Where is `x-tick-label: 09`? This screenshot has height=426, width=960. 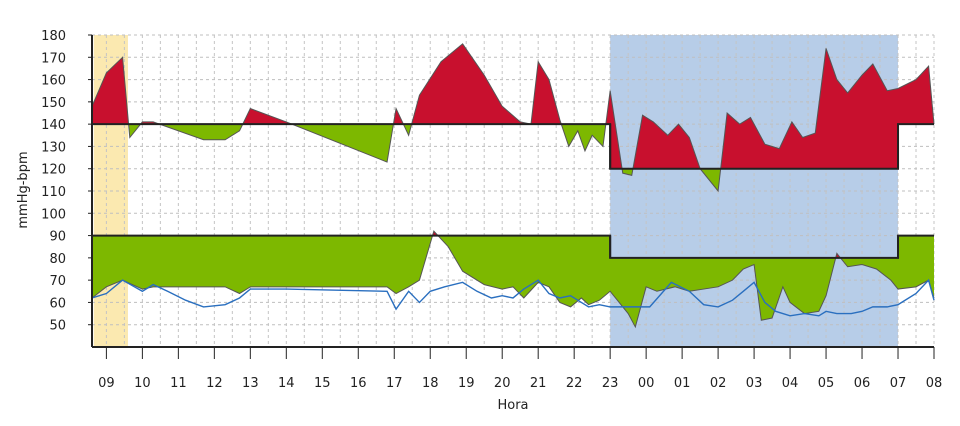 x-tick-label: 09 is located at coordinates (106, 383).